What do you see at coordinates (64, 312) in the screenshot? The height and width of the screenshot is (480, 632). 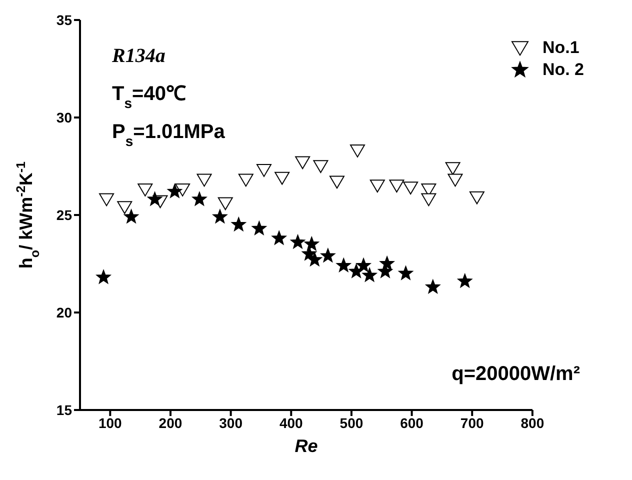 I see `y-tick-label: 20` at bounding box center [64, 312].